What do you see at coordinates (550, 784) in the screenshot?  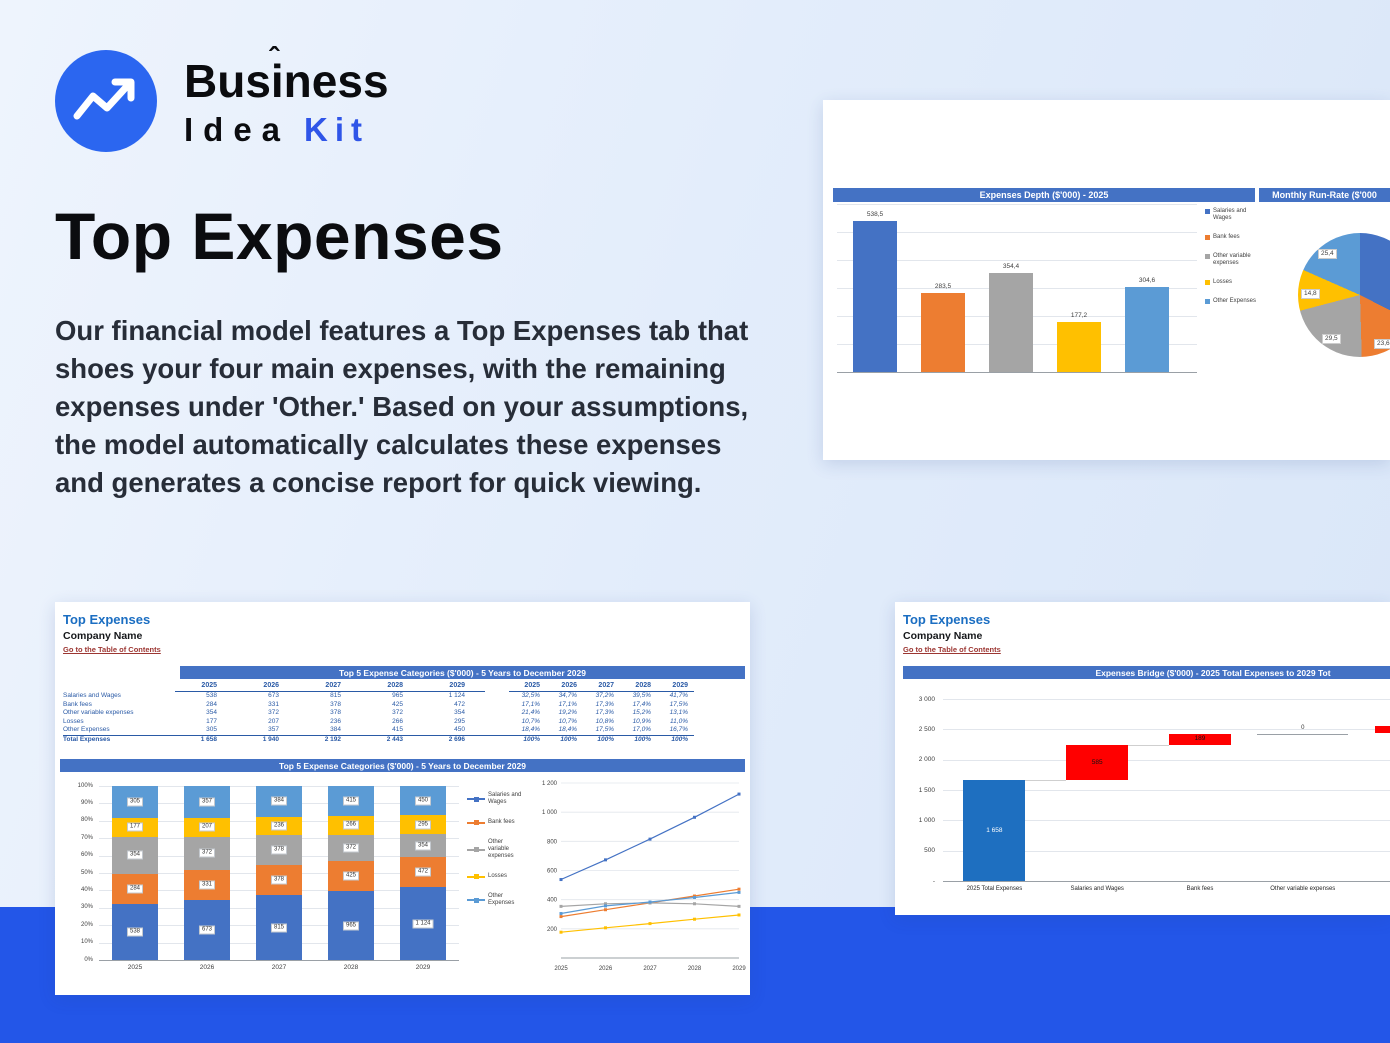 I see `y-axis-label: 1 200` at bounding box center [550, 784].